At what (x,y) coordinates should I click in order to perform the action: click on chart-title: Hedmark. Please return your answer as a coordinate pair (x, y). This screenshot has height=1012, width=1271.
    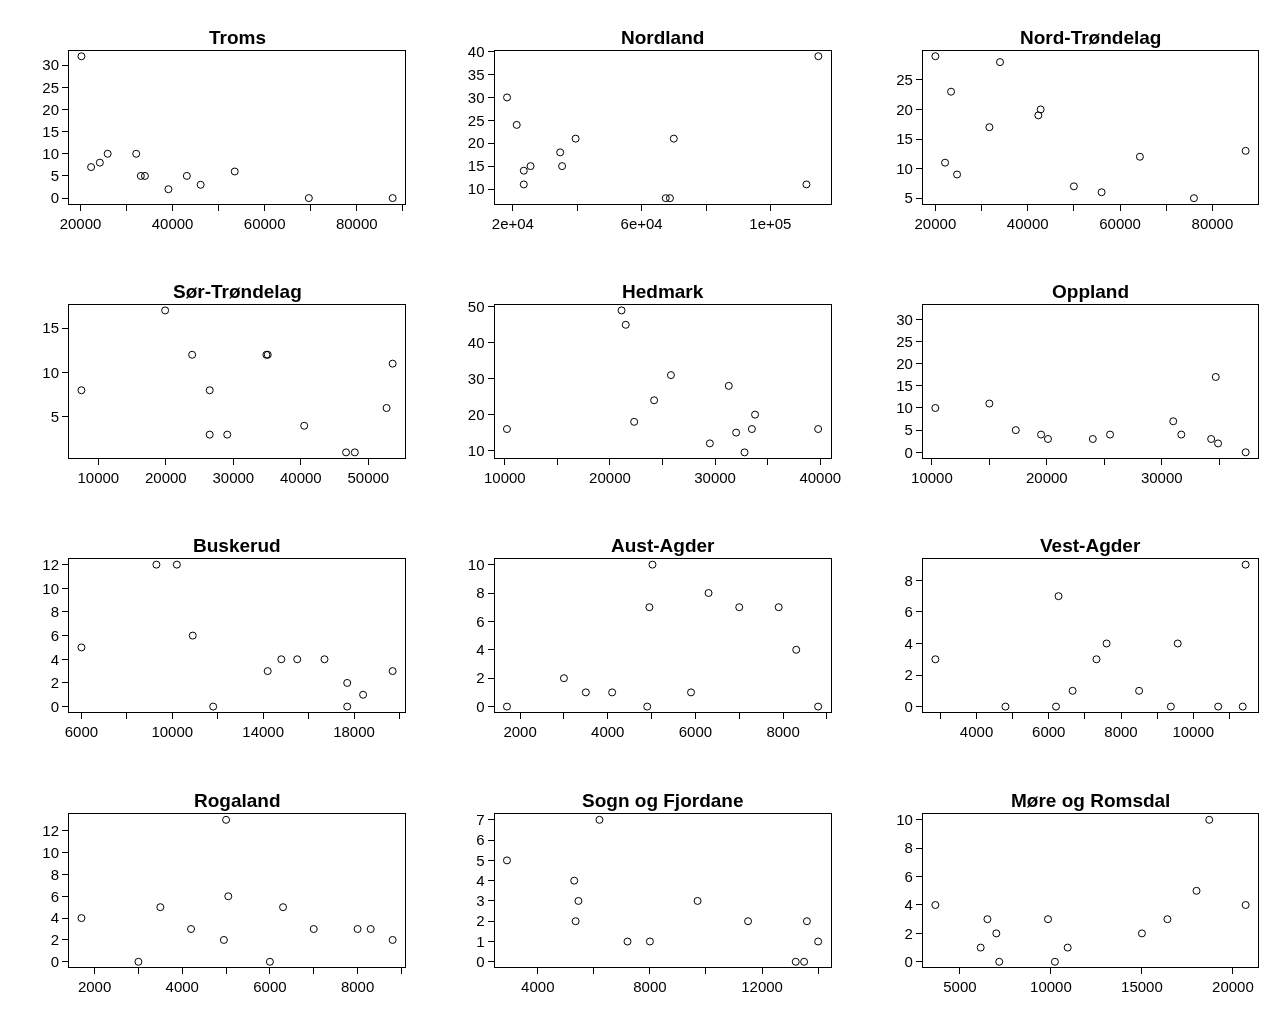
    Looking at the image, I should click on (663, 291).